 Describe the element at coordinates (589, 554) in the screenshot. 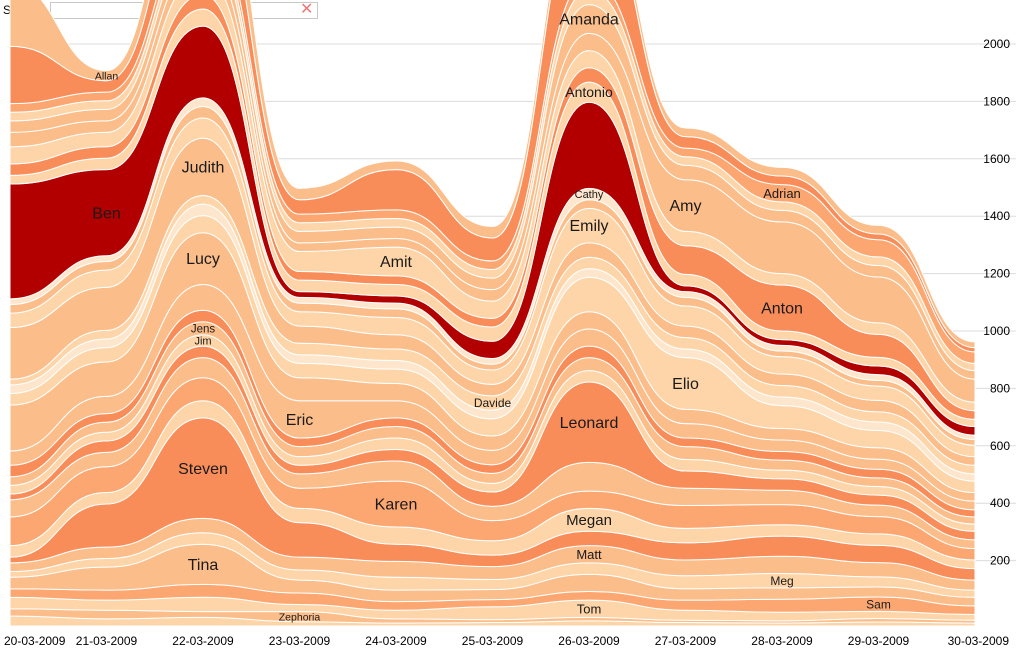

I see `series-label: Matt` at that location.